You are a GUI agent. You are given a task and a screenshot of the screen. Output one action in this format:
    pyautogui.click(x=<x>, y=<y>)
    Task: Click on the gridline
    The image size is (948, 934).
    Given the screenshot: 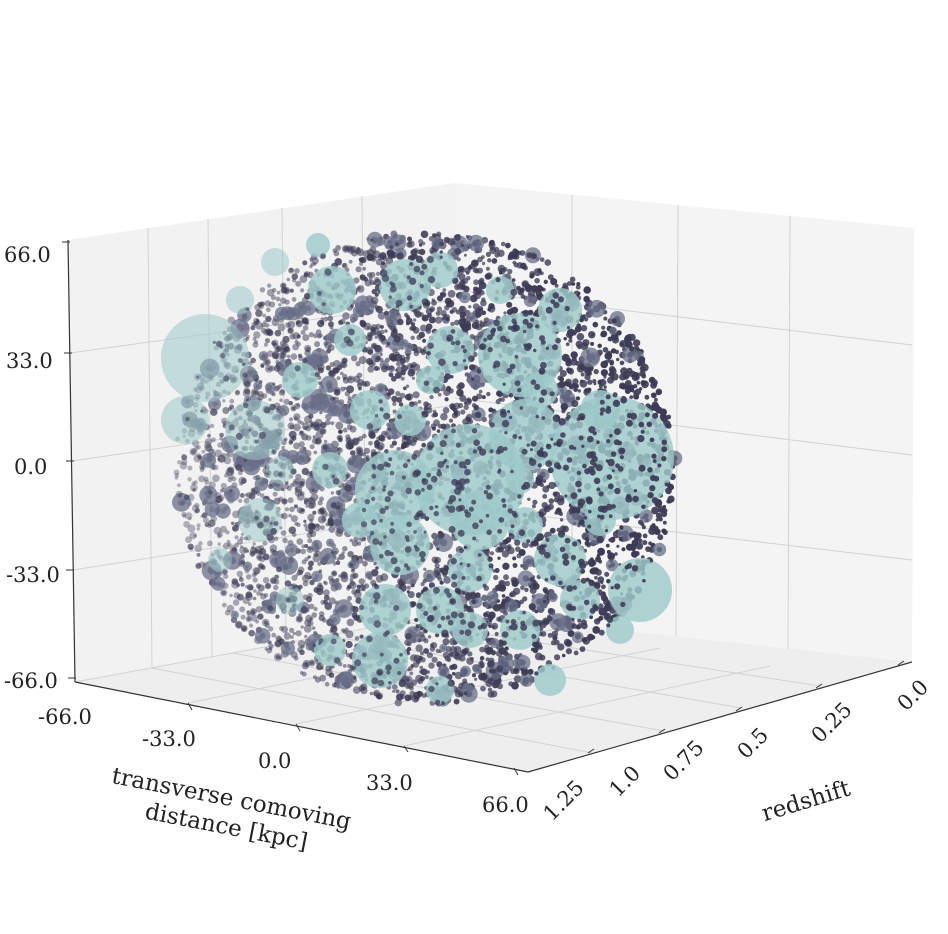 What is the action you would take?
    pyautogui.click(x=789, y=432)
    